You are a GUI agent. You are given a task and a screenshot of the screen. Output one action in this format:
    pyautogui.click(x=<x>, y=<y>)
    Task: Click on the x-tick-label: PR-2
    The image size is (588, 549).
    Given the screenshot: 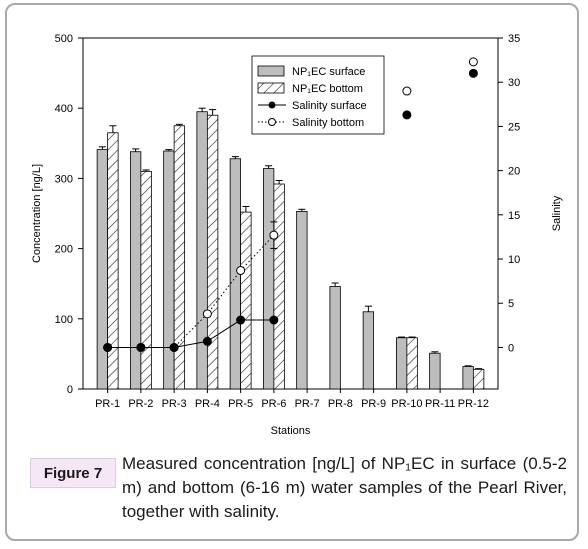 What is the action you would take?
    pyautogui.click(x=140, y=404)
    